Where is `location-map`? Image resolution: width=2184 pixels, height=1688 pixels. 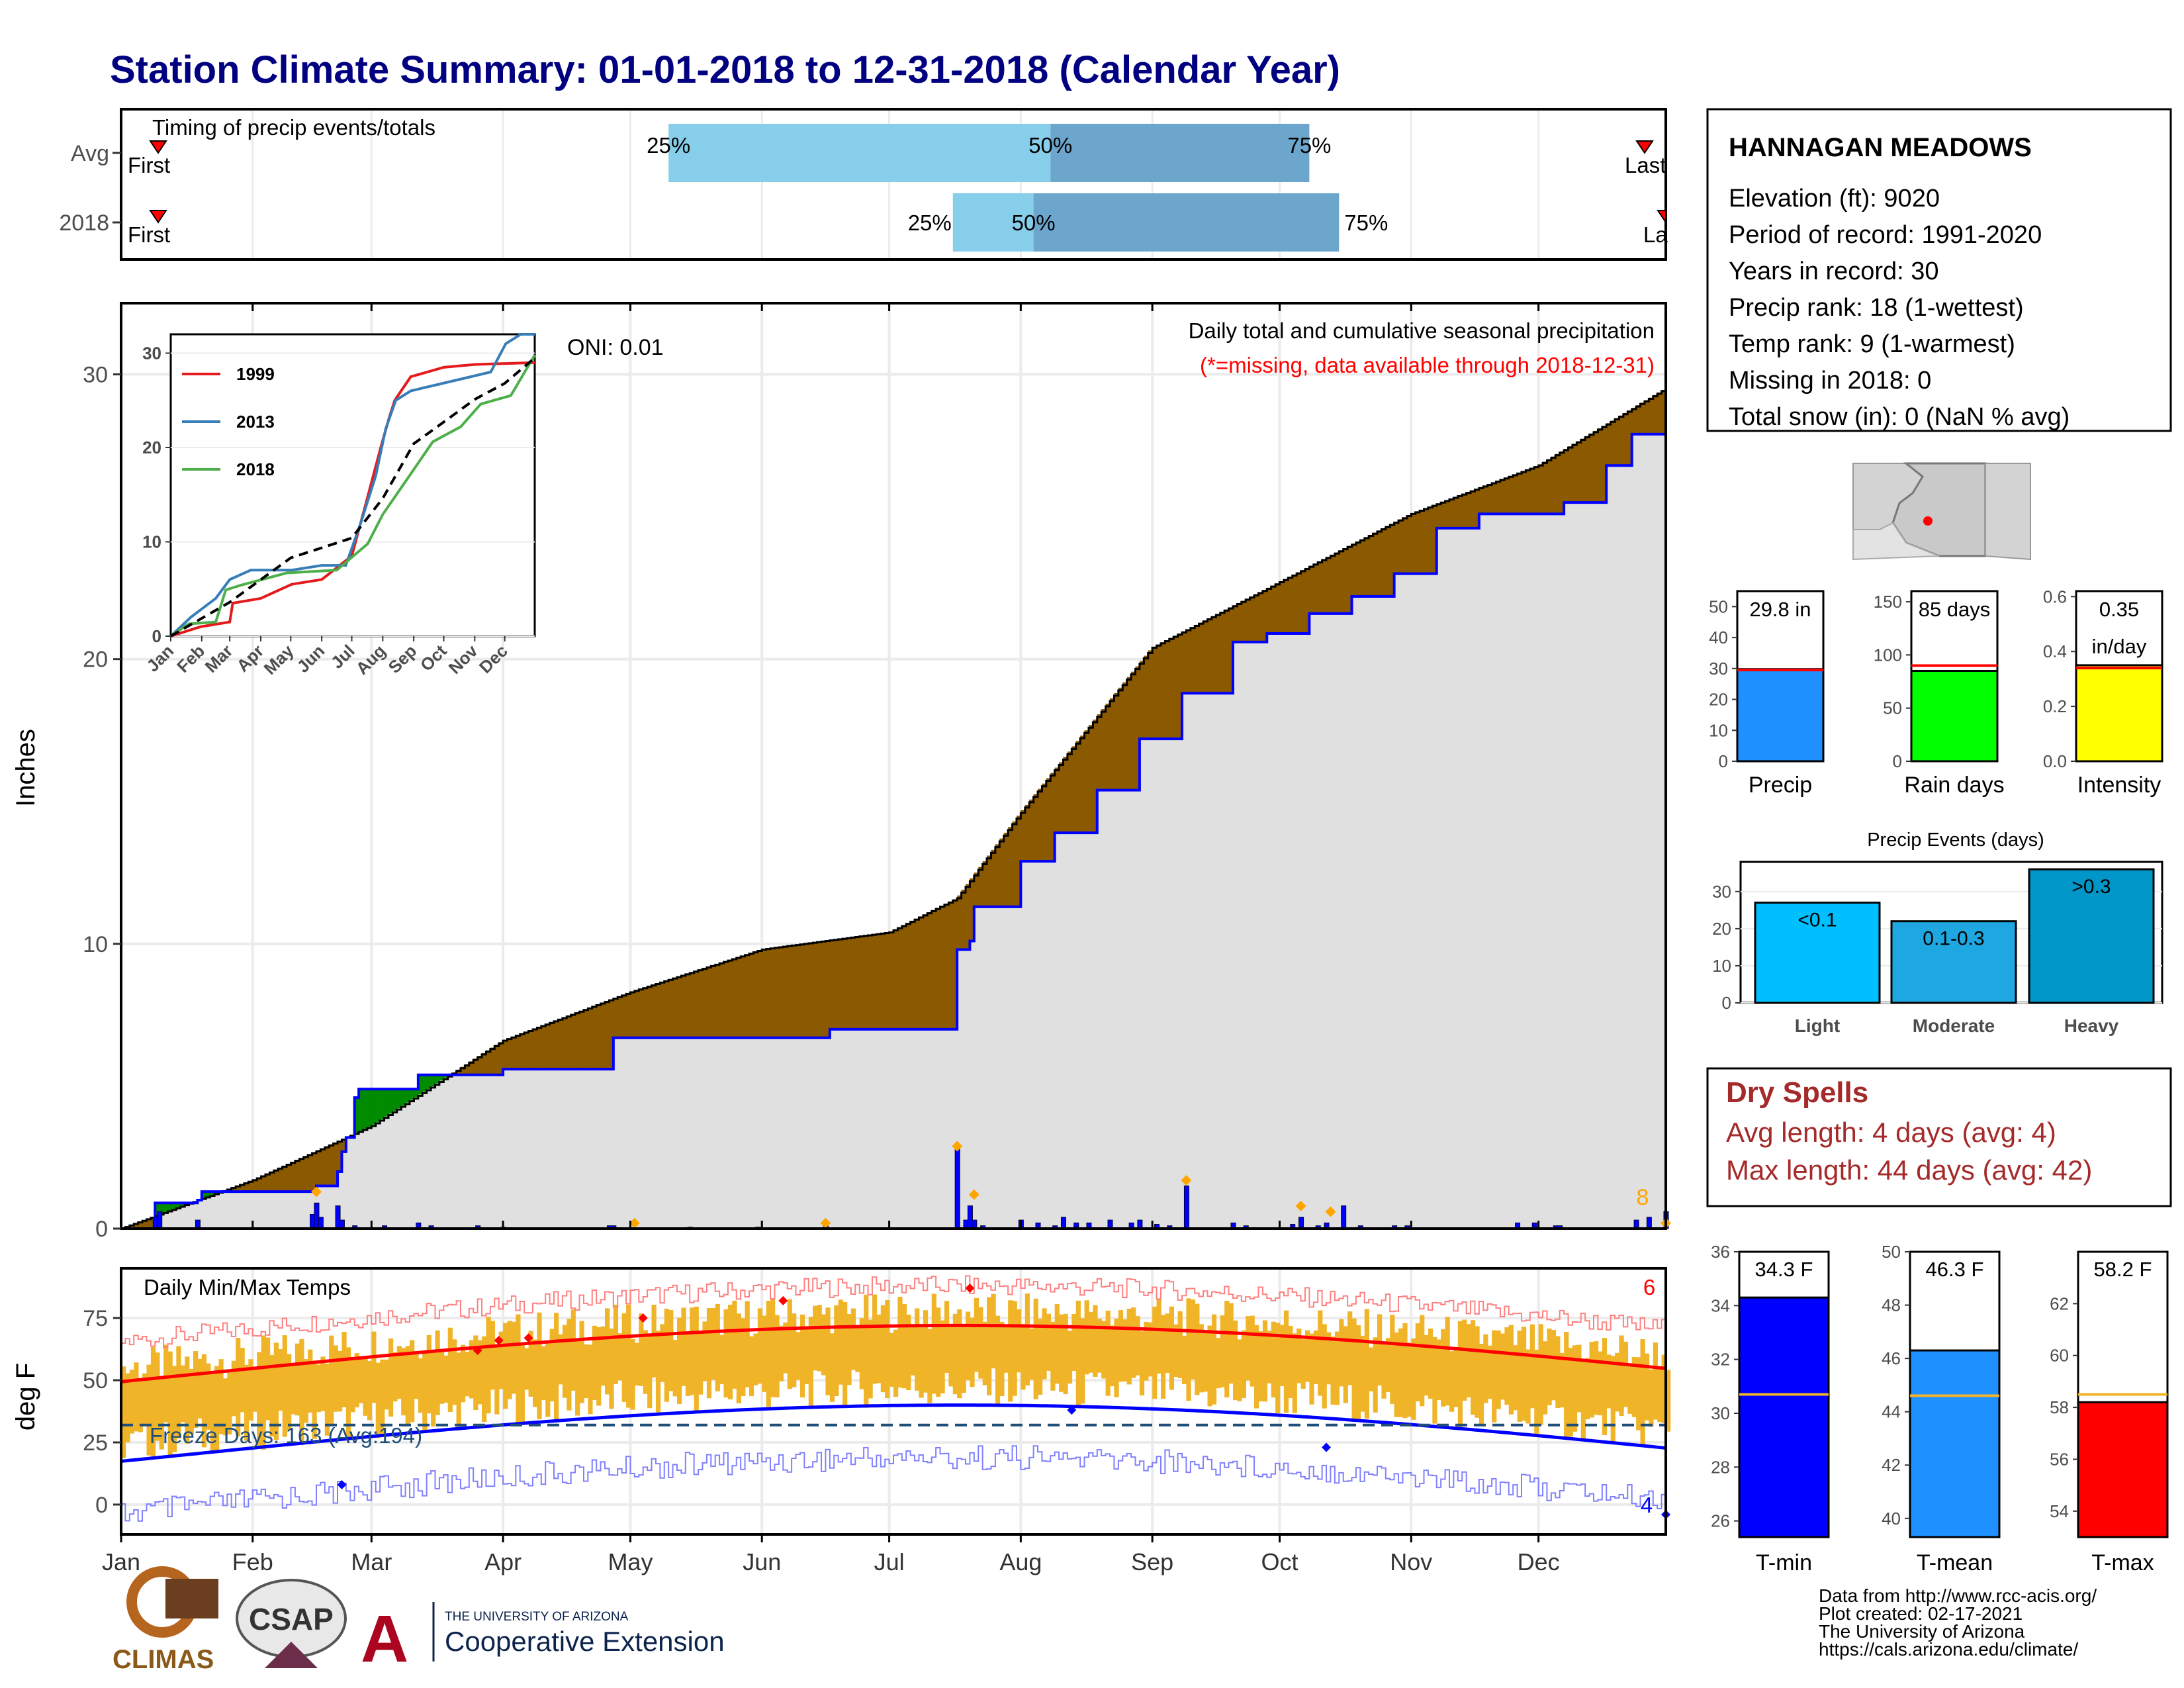
location-map is located at coordinates (1937, 512).